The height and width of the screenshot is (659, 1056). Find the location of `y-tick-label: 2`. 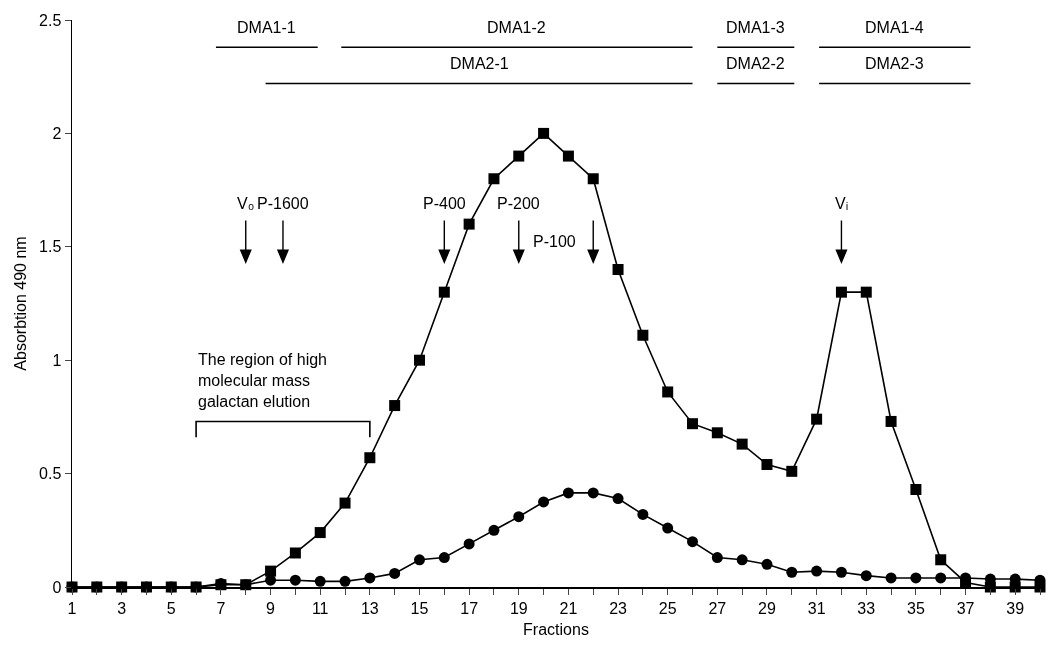

y-tick-label: 2 is located at coordinates (57, 133).